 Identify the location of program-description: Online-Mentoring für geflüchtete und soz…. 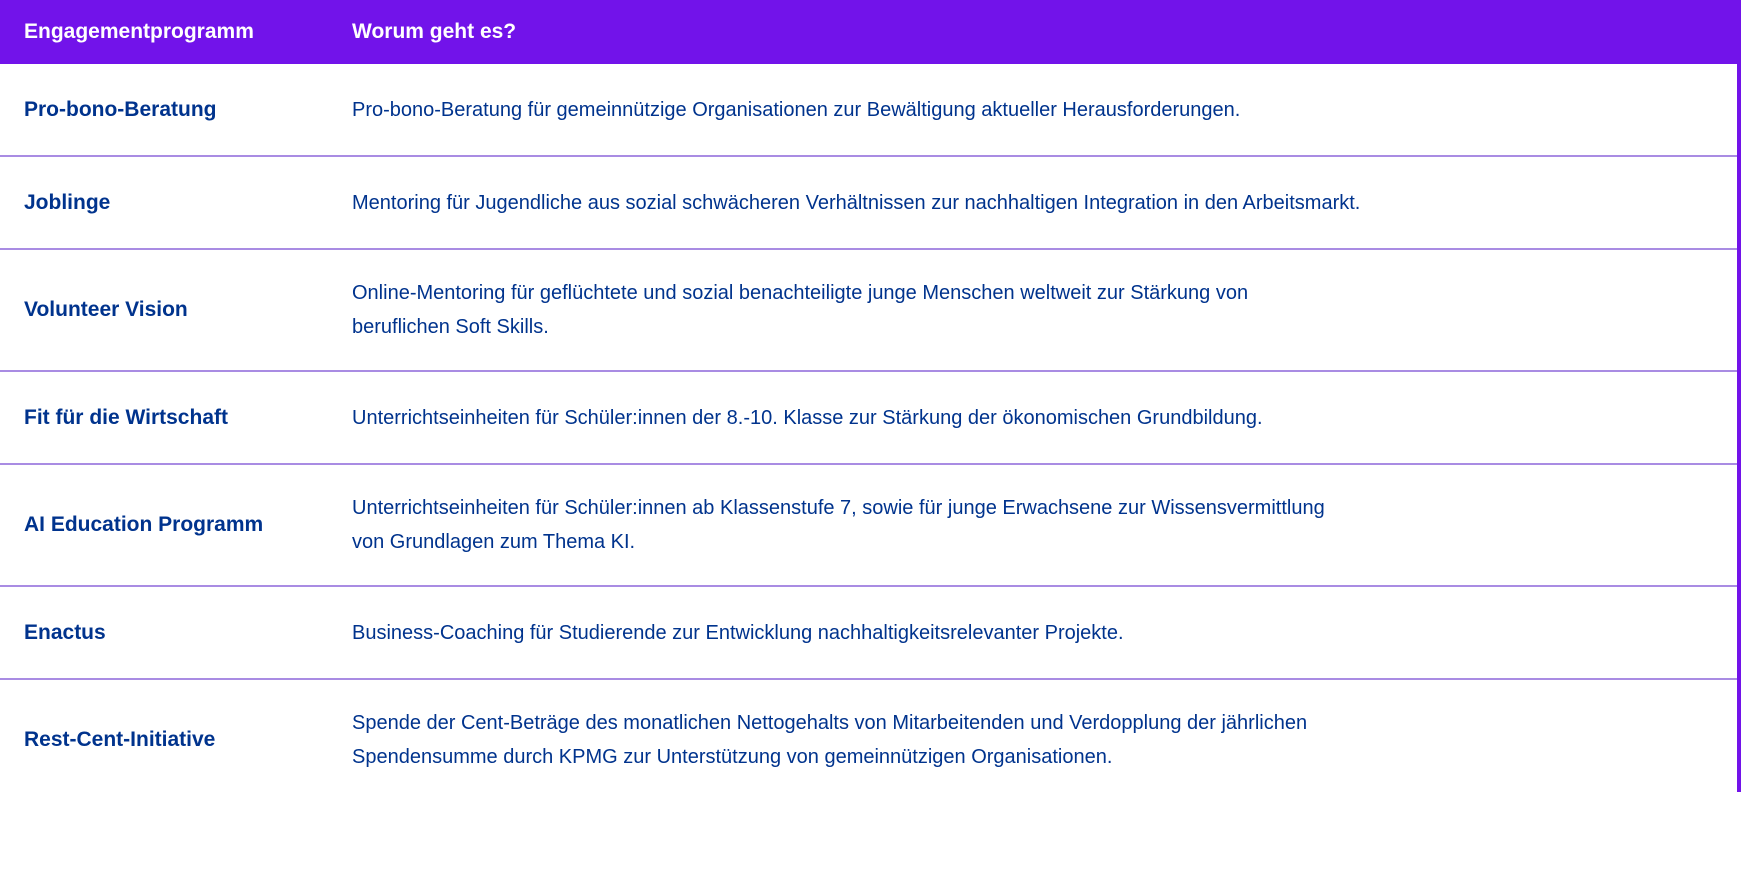
(800, 310).